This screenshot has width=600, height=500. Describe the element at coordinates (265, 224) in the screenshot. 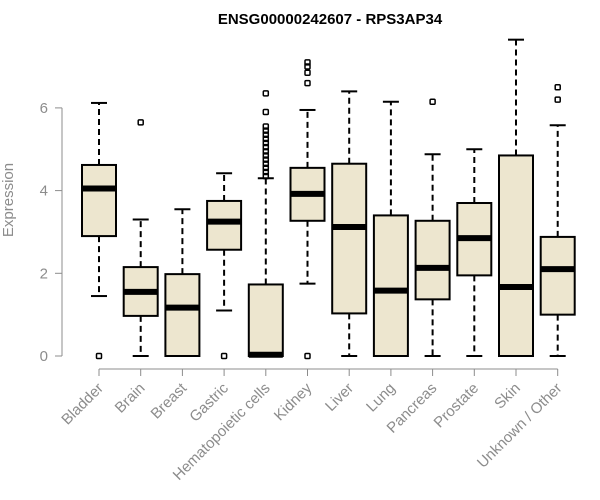

I see `box-hematopoietic-cells` at that location.